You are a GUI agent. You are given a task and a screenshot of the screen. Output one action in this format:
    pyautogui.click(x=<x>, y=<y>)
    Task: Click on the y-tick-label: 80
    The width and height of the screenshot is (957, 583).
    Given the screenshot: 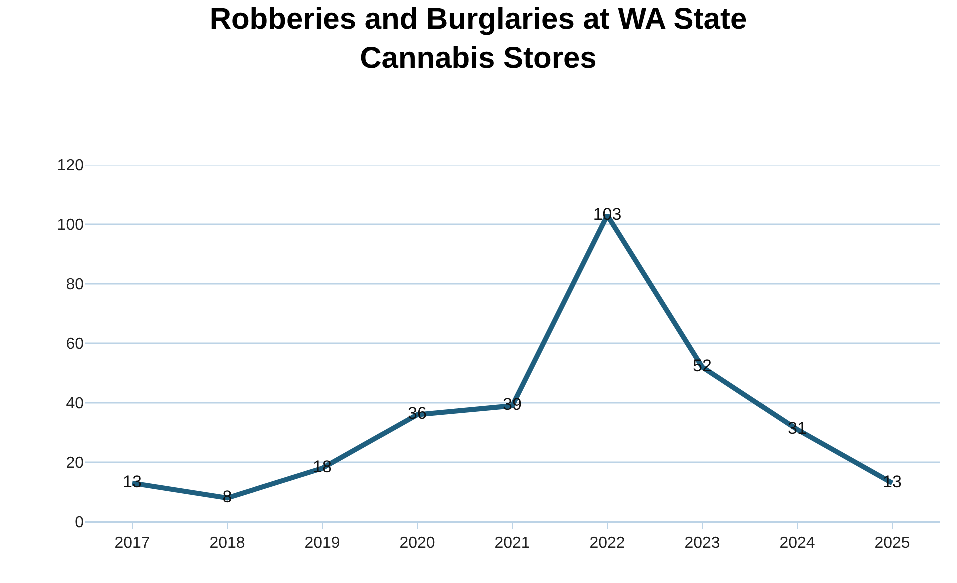 What is the action you would take?
    pyautogui.click(x=75, y=285)
    